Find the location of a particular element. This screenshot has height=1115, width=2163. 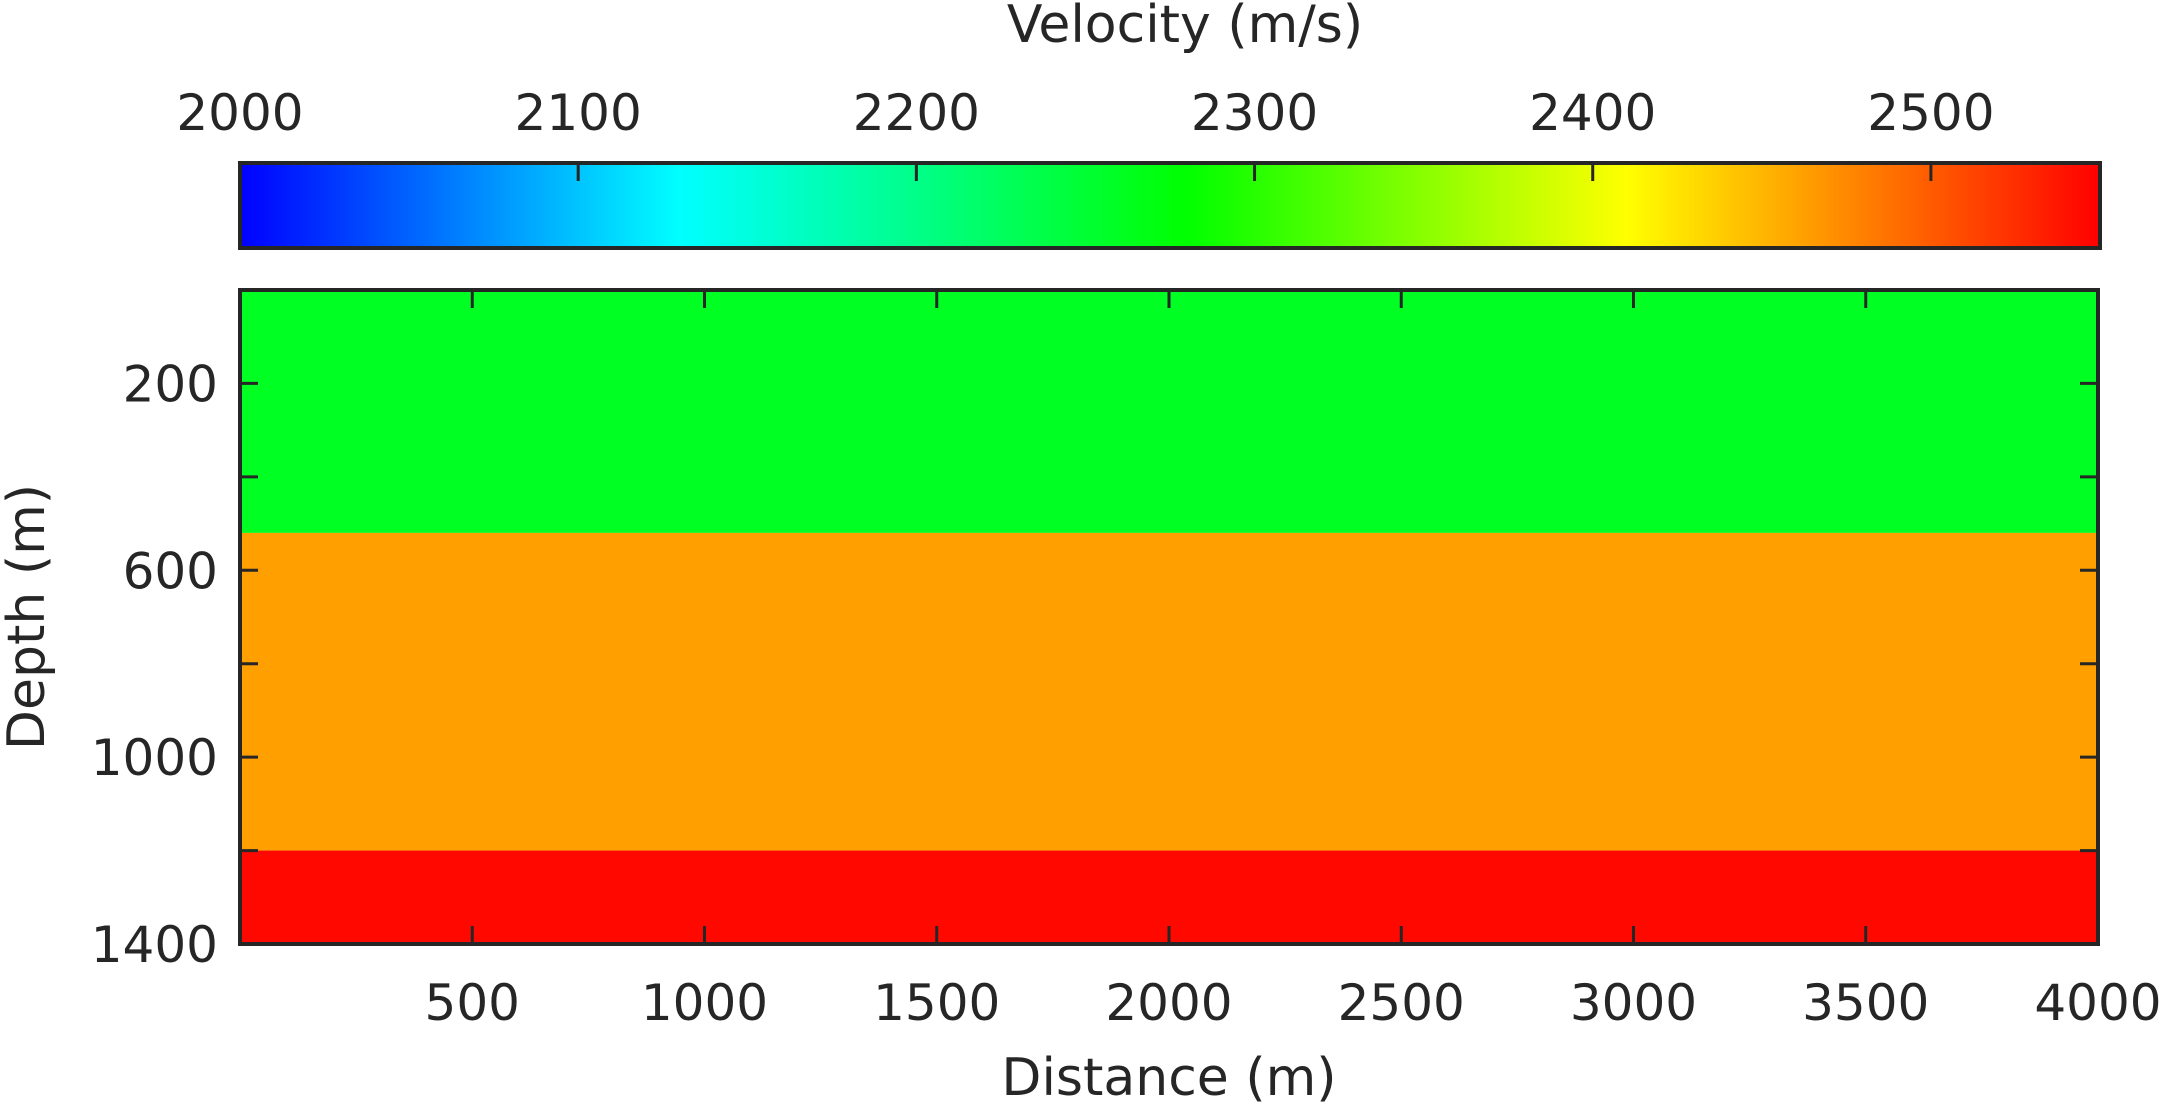

x-tick-label: 3000 is located at coordinates (1633, 1003).